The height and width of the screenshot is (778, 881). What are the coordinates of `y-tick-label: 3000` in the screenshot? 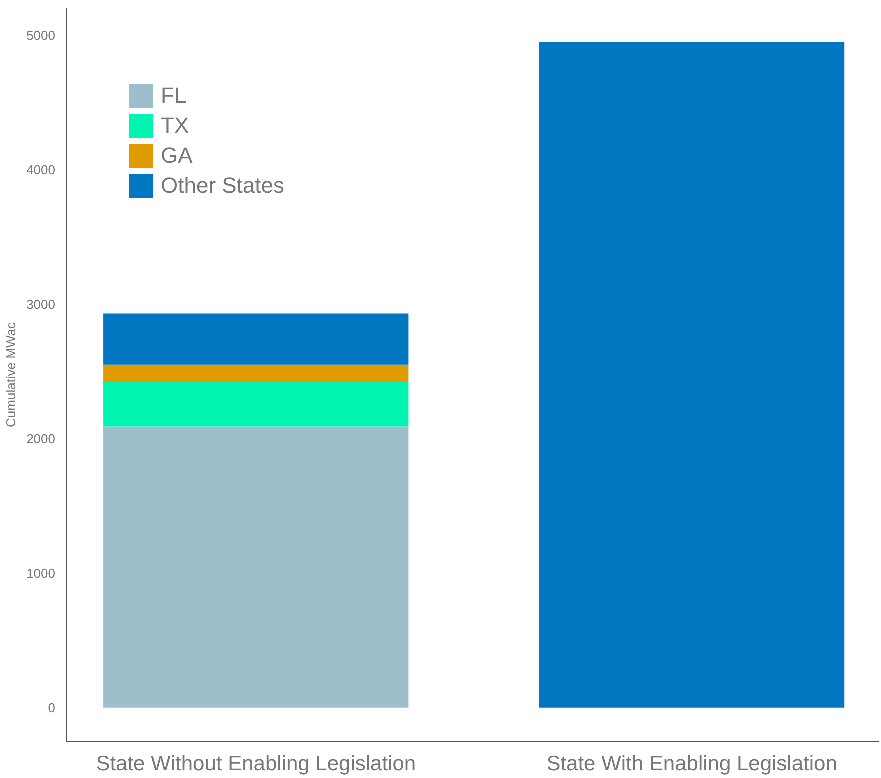 It's located at (41, 304).